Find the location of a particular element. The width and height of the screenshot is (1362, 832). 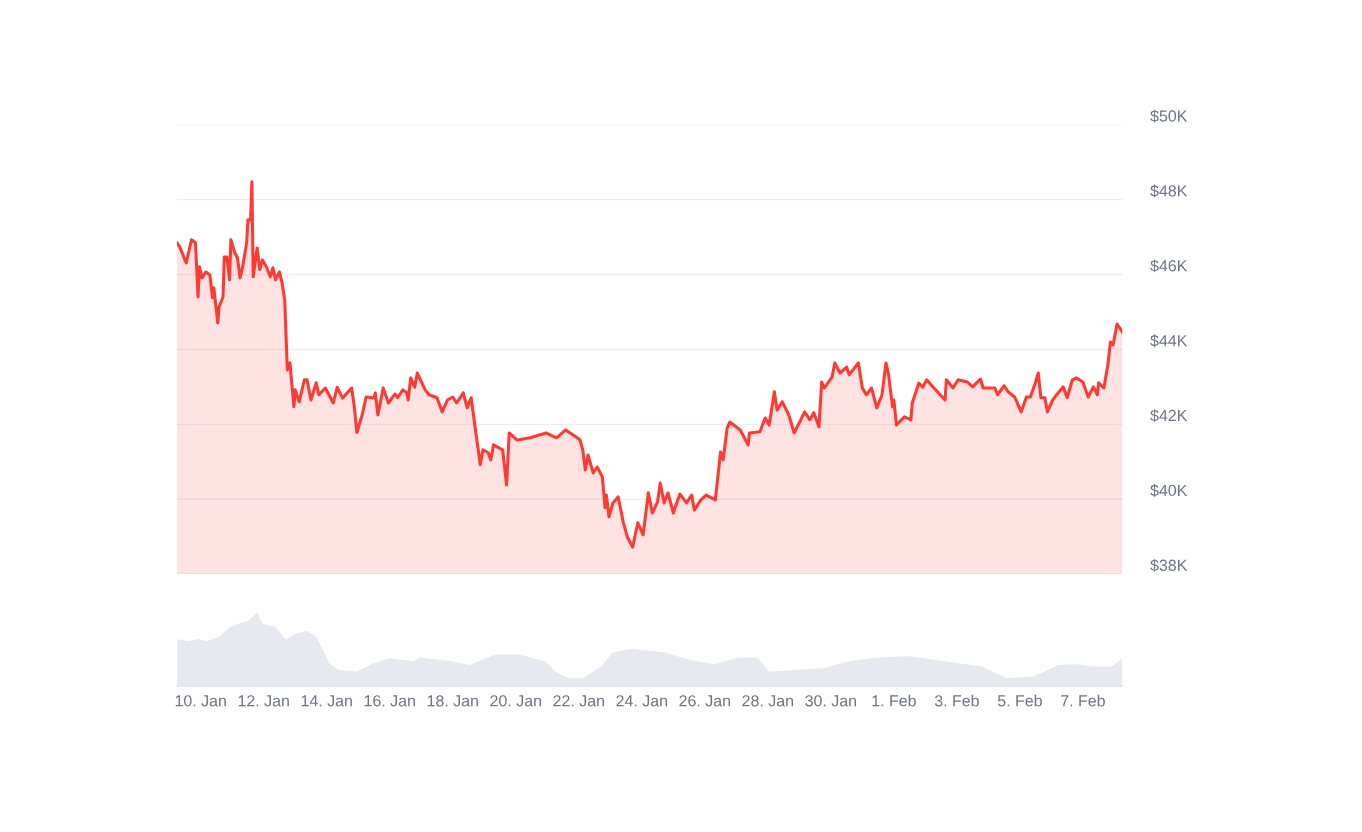

x-tick-label: 1. Feb is located at coordinates (894, 700).